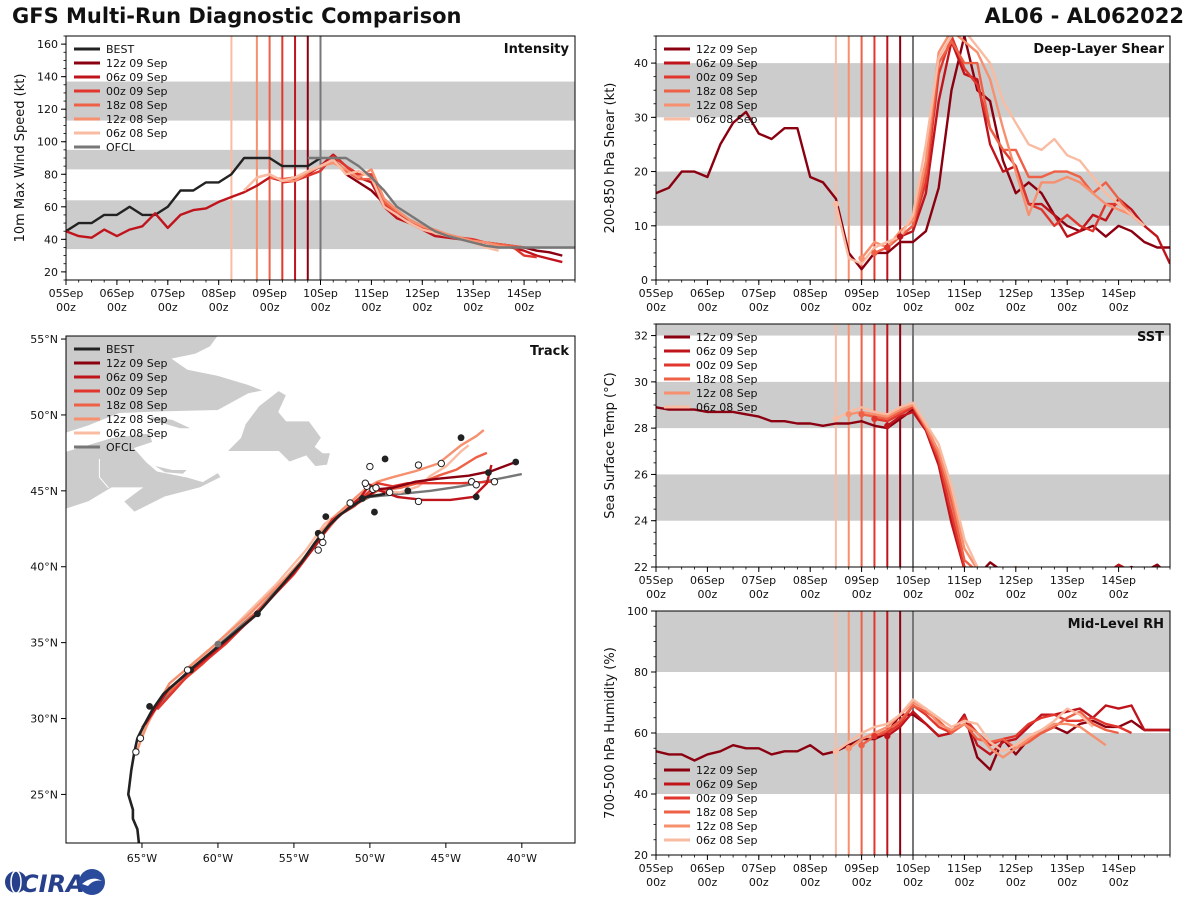 The height and width of the screenshot is (900, 1200). What do you see at coordinates (641, 336) in the screenshot?
I see `sst-ytick-label: 32` at bounding box center [641, 336].